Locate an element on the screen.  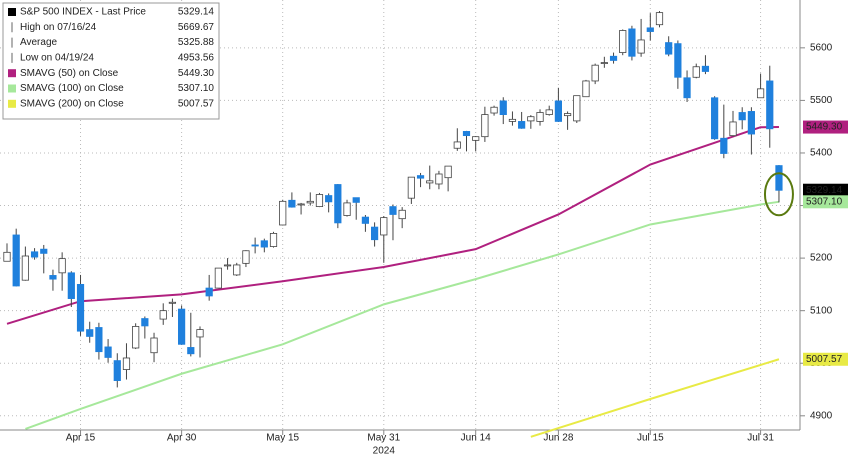
legend-label: SMAVG (200) on Close is located at coordinates (72, 103).